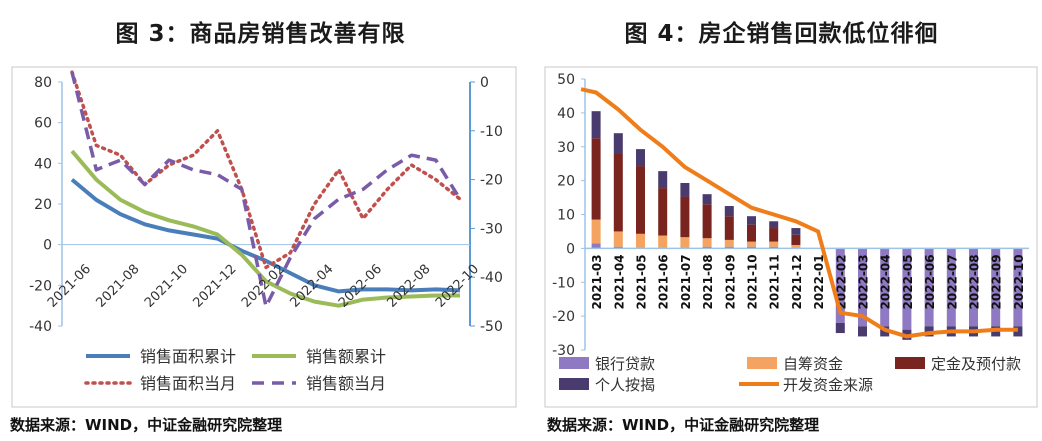 The width and height of the screenshot is (1042, 441). Describe the element at coordinates (625, 385) in the screenshot. I see `legend-label: 个人按揭` at that location.